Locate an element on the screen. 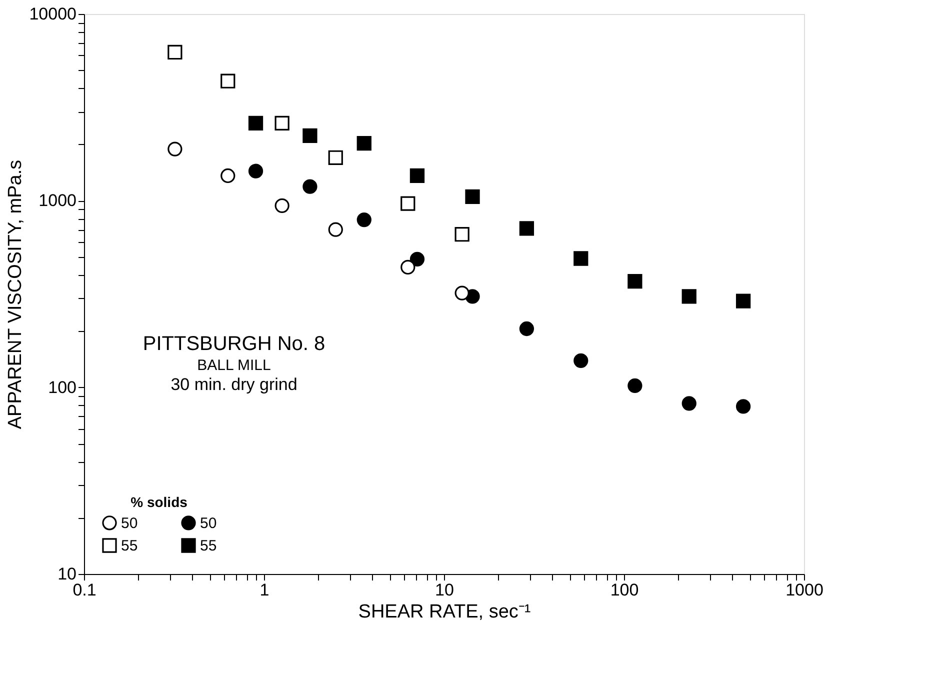 This screenshot has height=697, width=928. x-tick-label: 100 is located at coordinates (624, 590).